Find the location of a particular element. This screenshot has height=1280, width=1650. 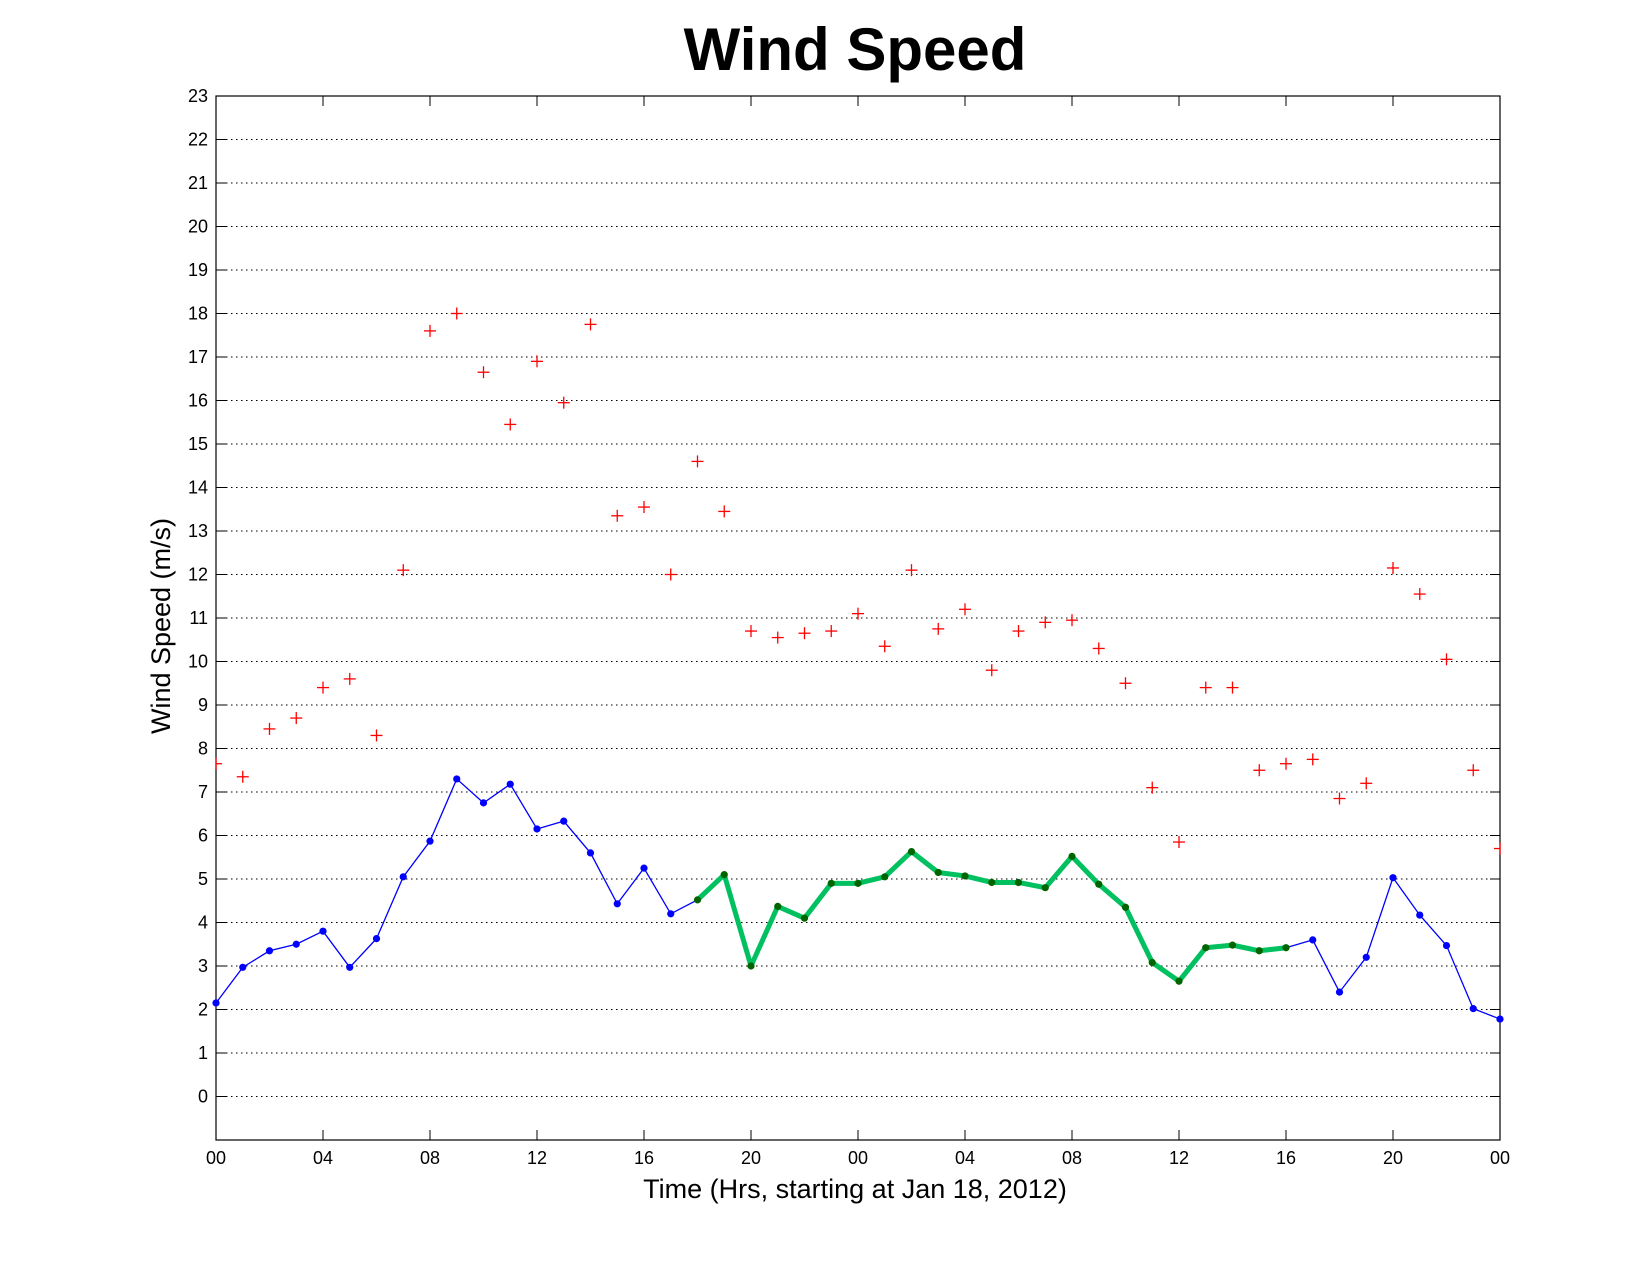

y-tick-label: 9 is located at coordinates (203, 705).